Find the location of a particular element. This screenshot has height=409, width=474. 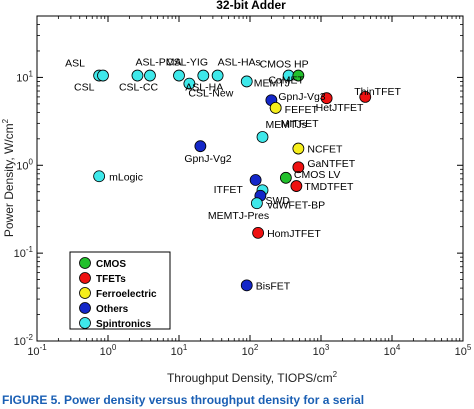

data-point-label: CSL is located at coordinates (84, 88).